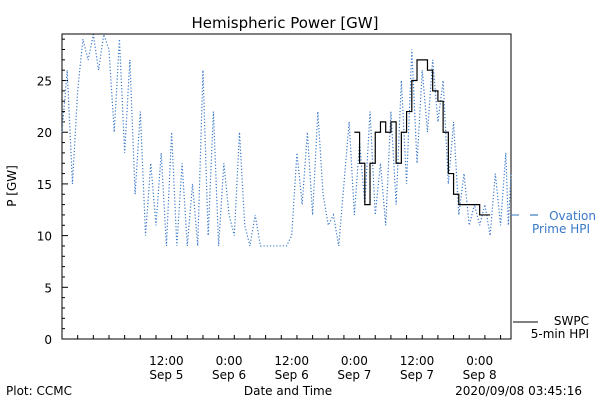 This screenshot has width=600, height=400. What do you see at coordinates (518, 391) in the screenshot?
I see `footer-timestamp: 2020/09/08 03:45:16` at bounding box center [518, 391].